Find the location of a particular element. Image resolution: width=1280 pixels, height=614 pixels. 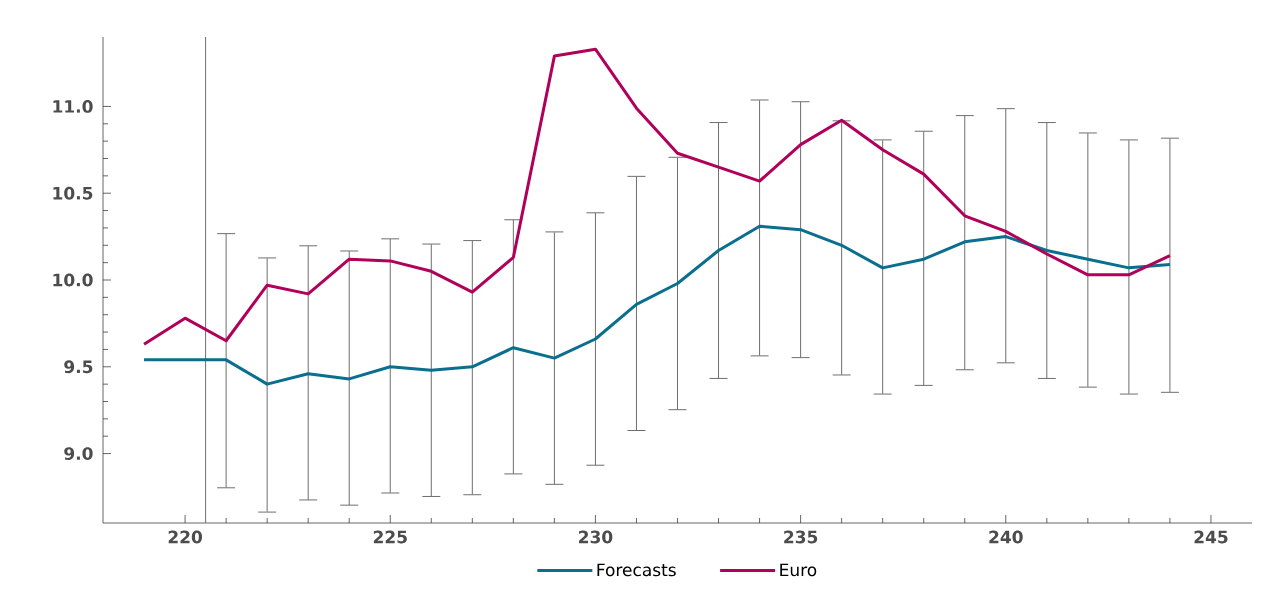

y-tick-label: 11.0 is located at coordinates (73, 106).